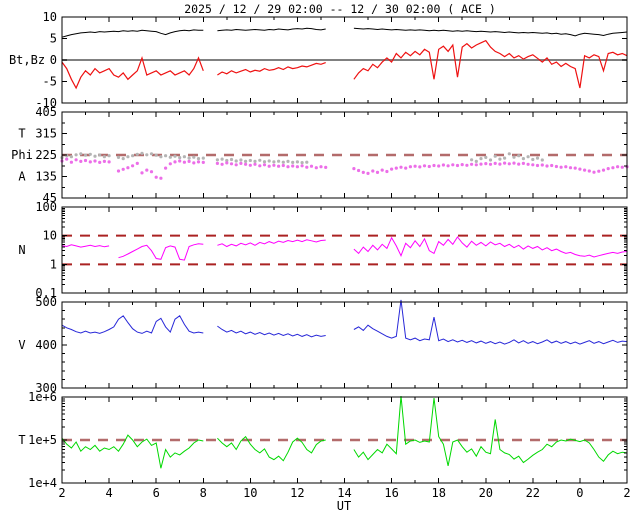  I want to click on x-tick-label: 20, so click(486, 493).